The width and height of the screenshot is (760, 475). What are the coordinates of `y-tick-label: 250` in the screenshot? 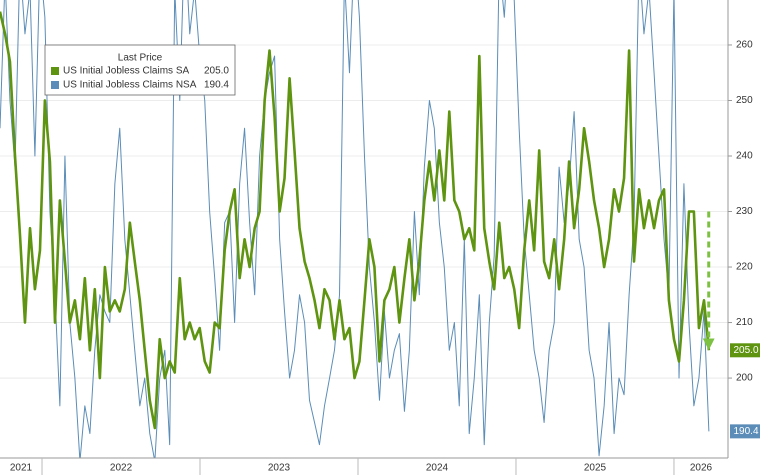 It's located at (744, 100).